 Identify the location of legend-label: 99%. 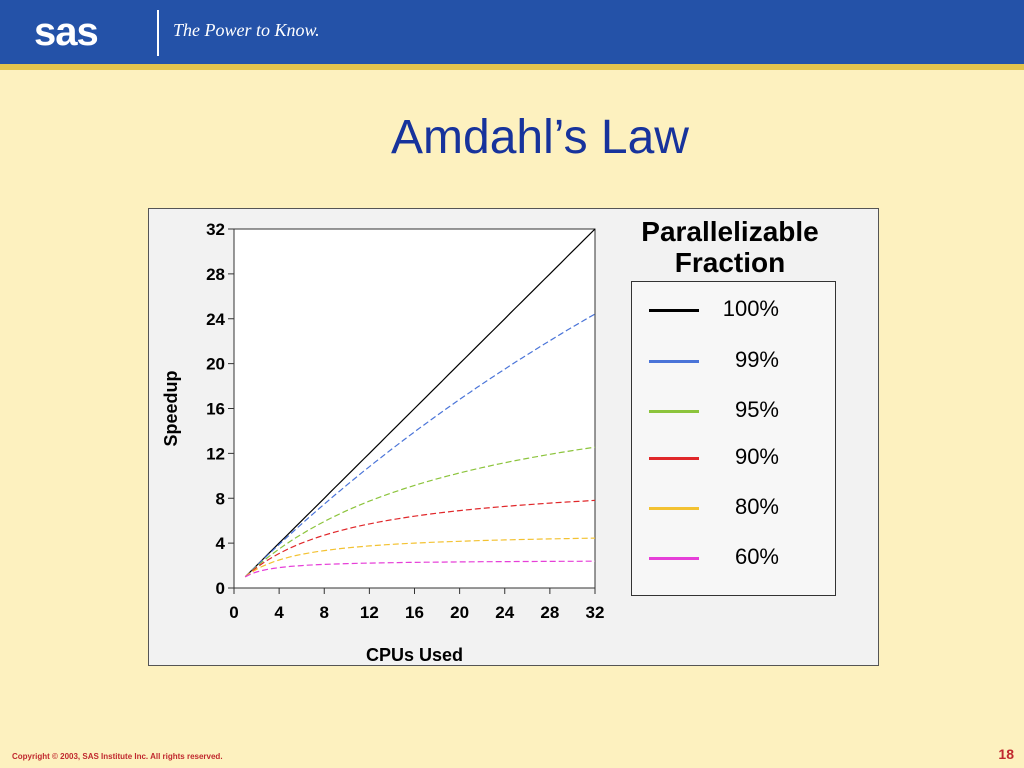
(756, 359).